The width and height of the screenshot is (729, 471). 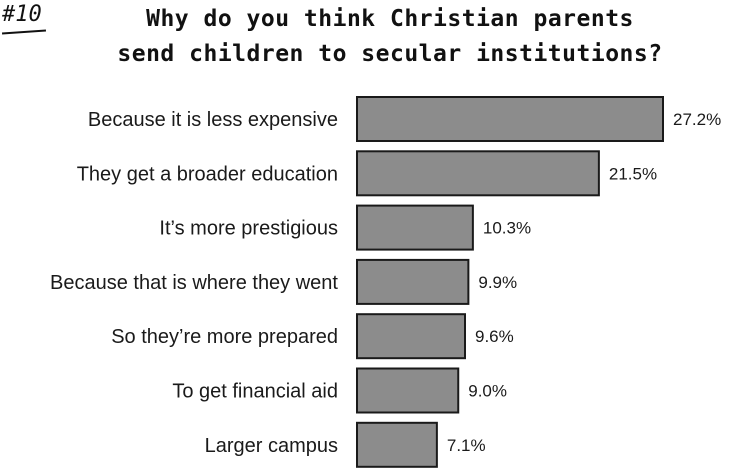 What do you see at coordinates (390, 19) in the screenshot?
I see `chart-title-line-1: Why do you think Christian parents` at bounding box center [390, 19].